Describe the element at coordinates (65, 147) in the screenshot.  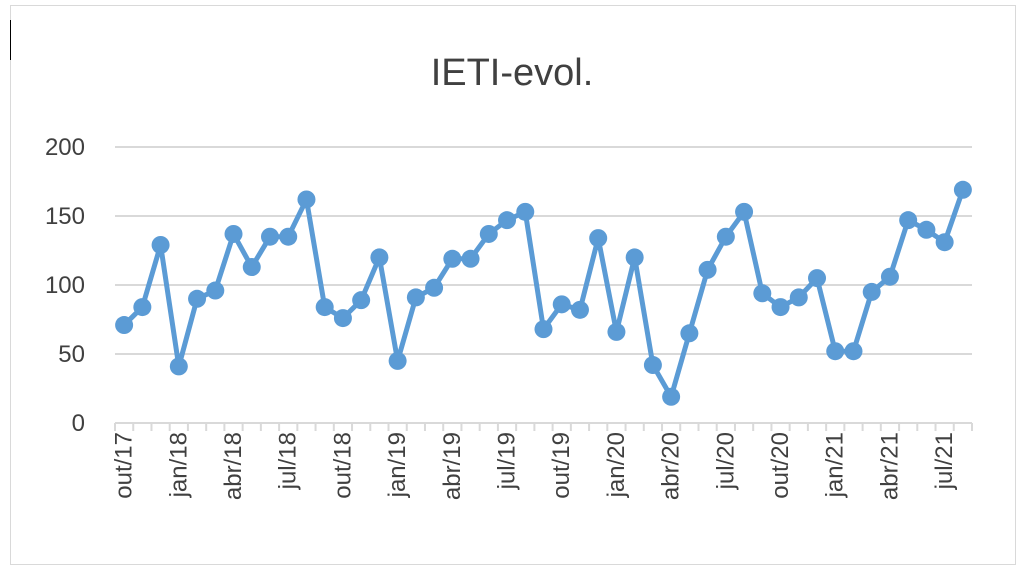
I see `y-tick-label: 200` at that location.